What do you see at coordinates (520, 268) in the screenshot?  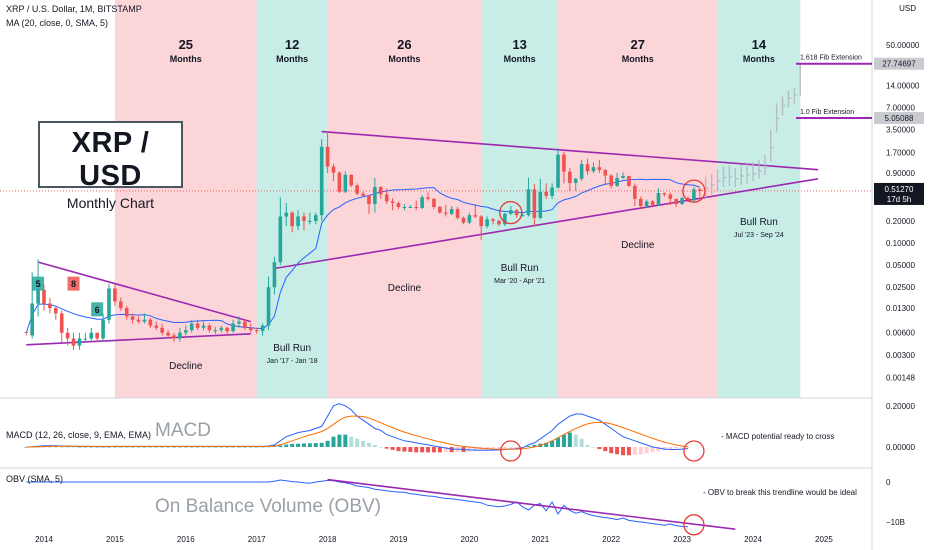 I see `cycle-label: Bull Run` at bounding box center [520, 268].